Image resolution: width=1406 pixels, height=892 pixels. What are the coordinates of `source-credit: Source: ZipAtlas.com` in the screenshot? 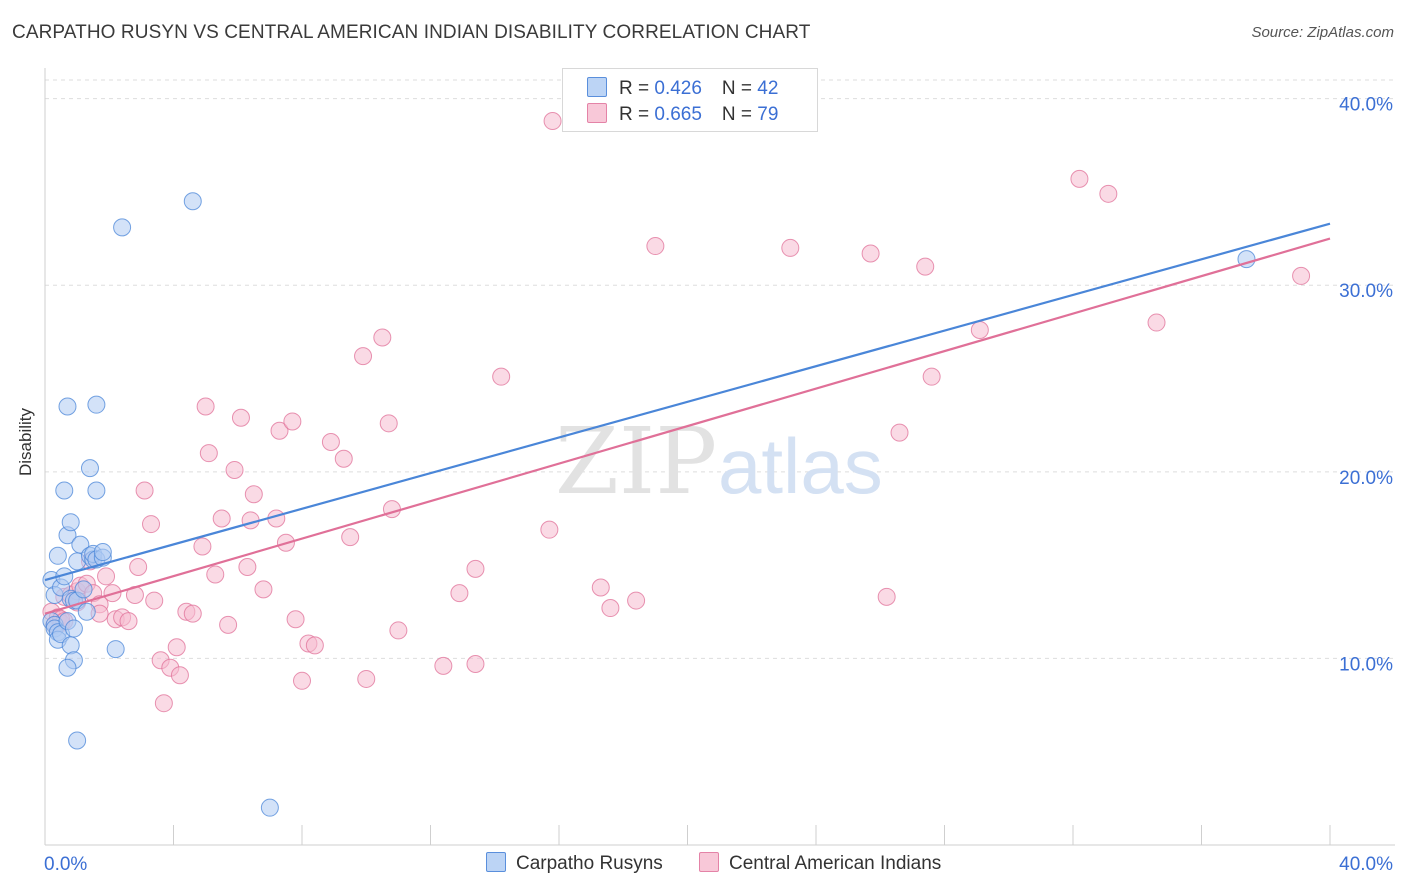 It's located at (1322, 32).